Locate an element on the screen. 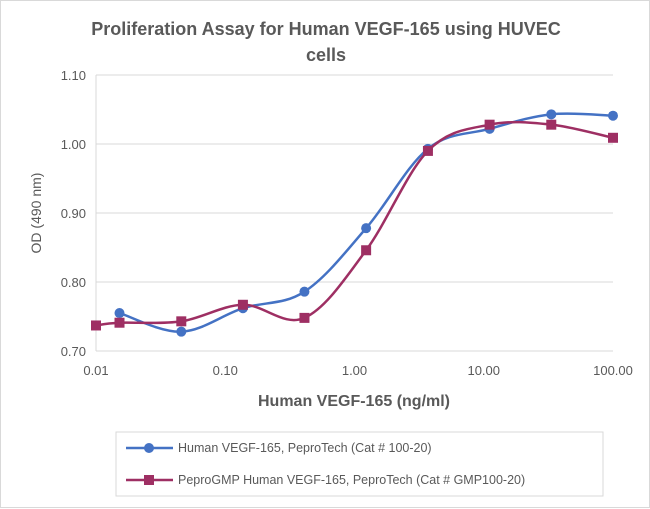 This screenshot has height=509, width=650. legend-marker-circle is located at coordinates (149, 448).